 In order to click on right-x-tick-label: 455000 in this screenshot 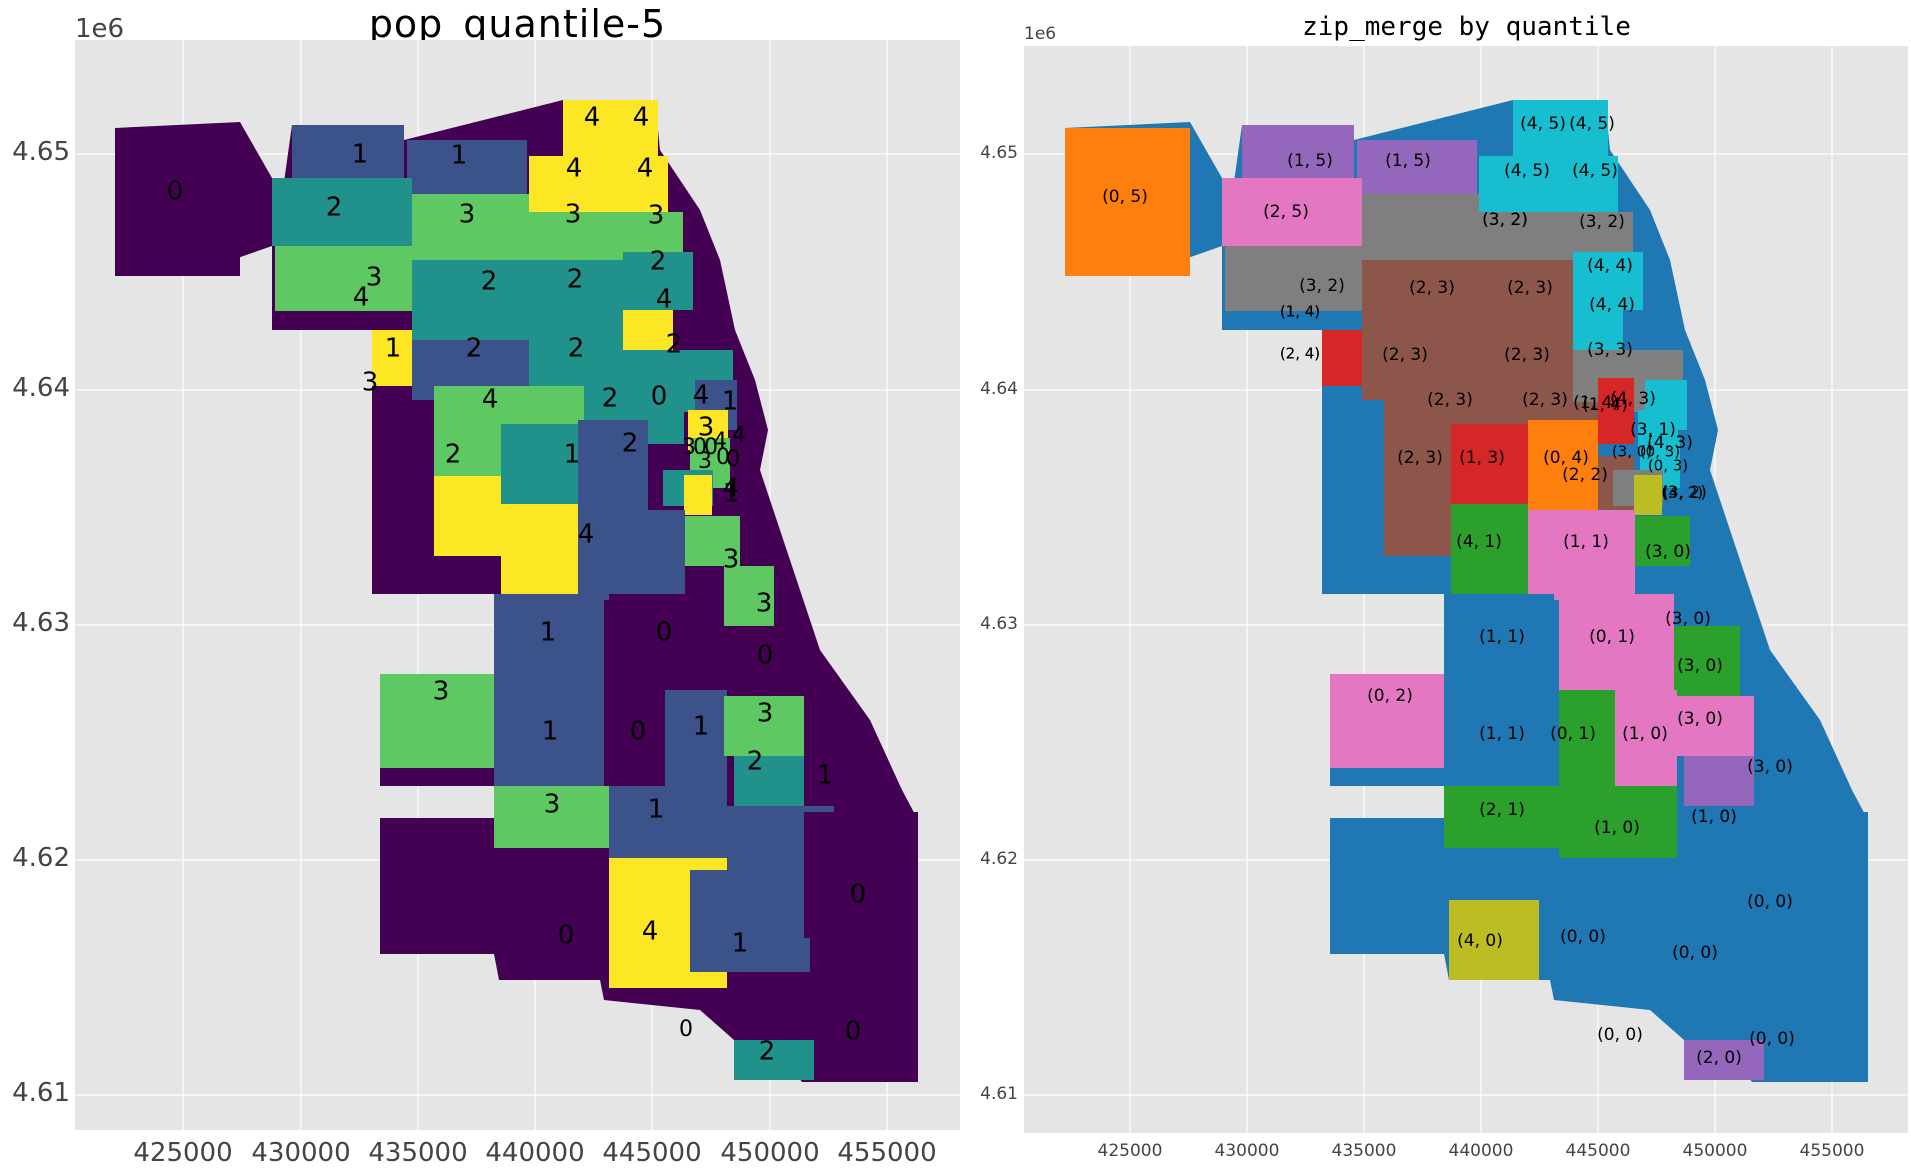, I will do `click(1832, 1151)`.